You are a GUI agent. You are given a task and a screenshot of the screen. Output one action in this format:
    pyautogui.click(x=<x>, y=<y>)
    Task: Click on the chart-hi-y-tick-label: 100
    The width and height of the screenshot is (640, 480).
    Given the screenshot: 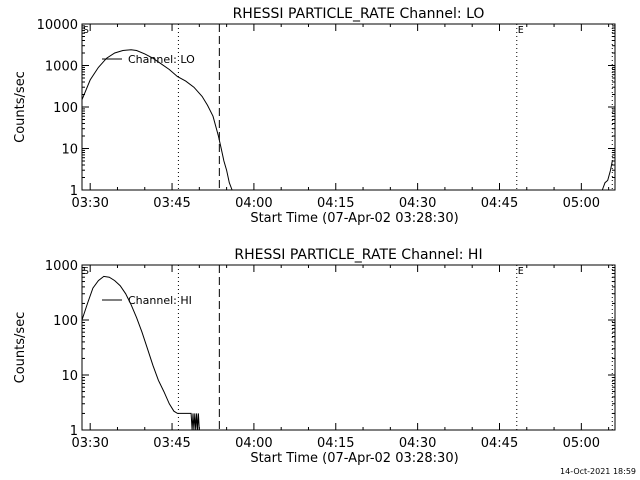 What is the action you would take?
    pyautogui.click(x=65, y=321)
    